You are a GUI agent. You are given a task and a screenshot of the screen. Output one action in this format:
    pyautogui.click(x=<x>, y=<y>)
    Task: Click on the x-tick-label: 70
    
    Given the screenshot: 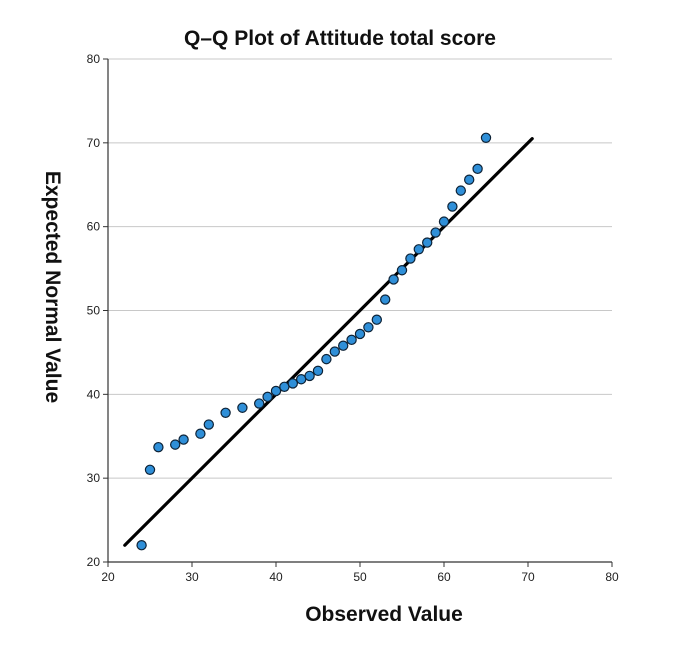 What is the action you would take?
    pyautogui.click(x=528, y=577)
    